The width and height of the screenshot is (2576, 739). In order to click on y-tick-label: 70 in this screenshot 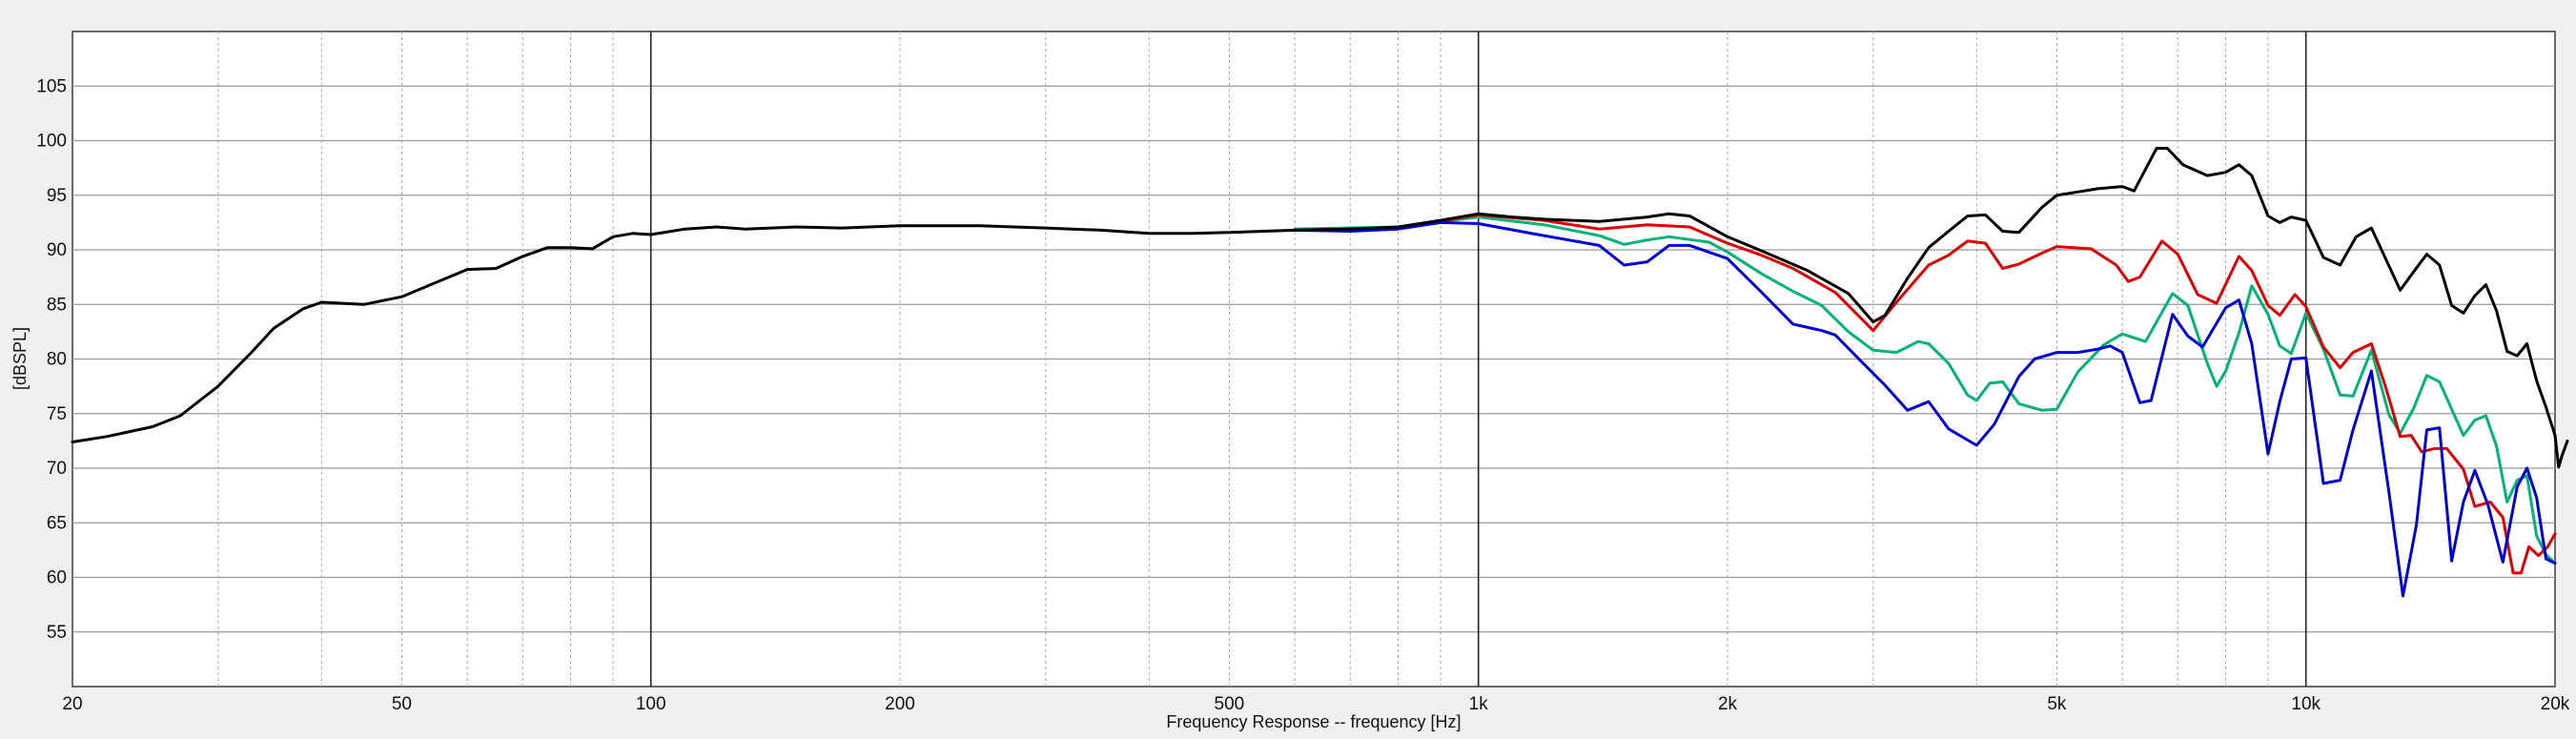, I will do `click(57, 469)`.